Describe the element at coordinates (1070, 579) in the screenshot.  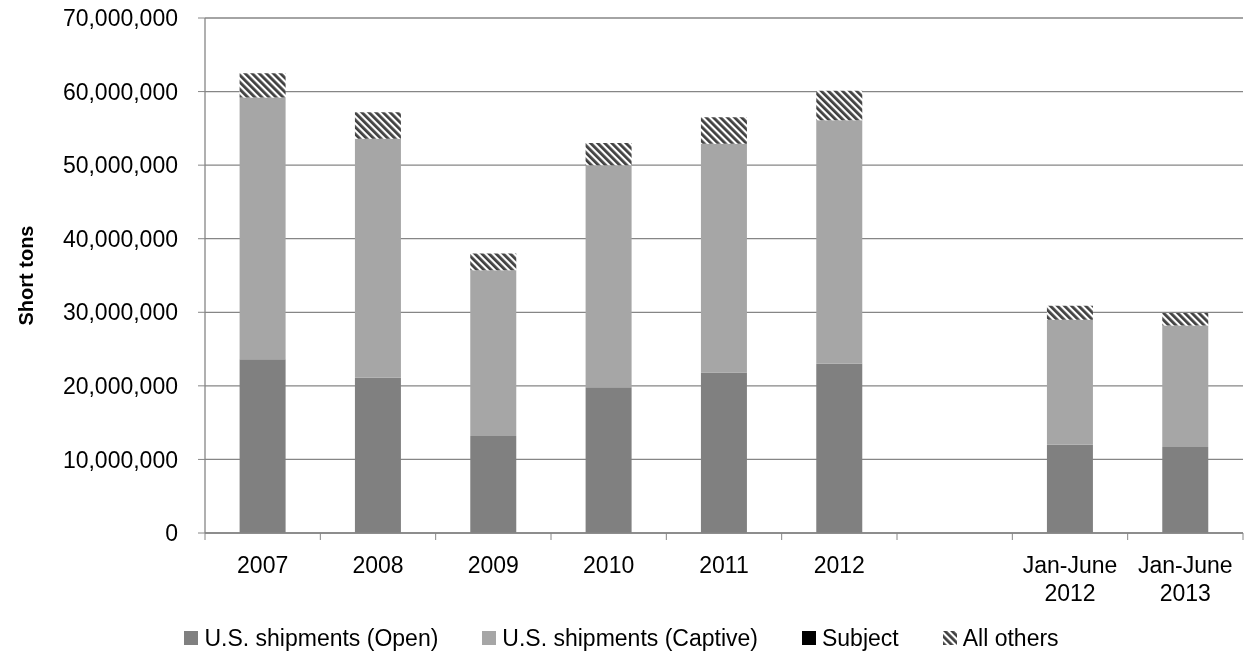
I see `x-tick-label: Jan-June 2012` at that location.